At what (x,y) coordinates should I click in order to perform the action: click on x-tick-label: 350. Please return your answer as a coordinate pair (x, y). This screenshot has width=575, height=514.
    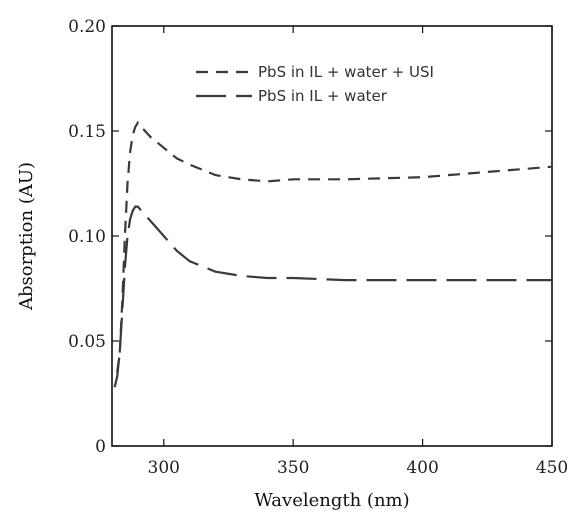
    Looking at the image, I should click on (293, 468).